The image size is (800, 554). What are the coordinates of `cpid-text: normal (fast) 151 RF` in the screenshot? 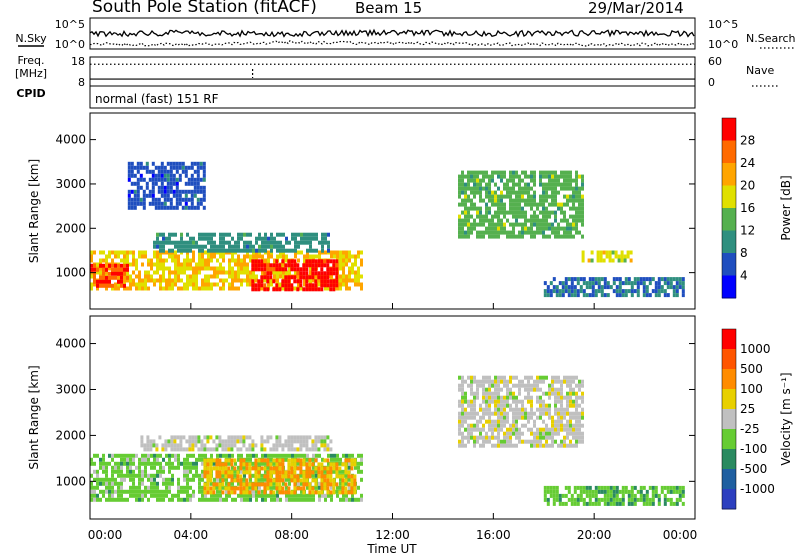 It's located at (157, 99).